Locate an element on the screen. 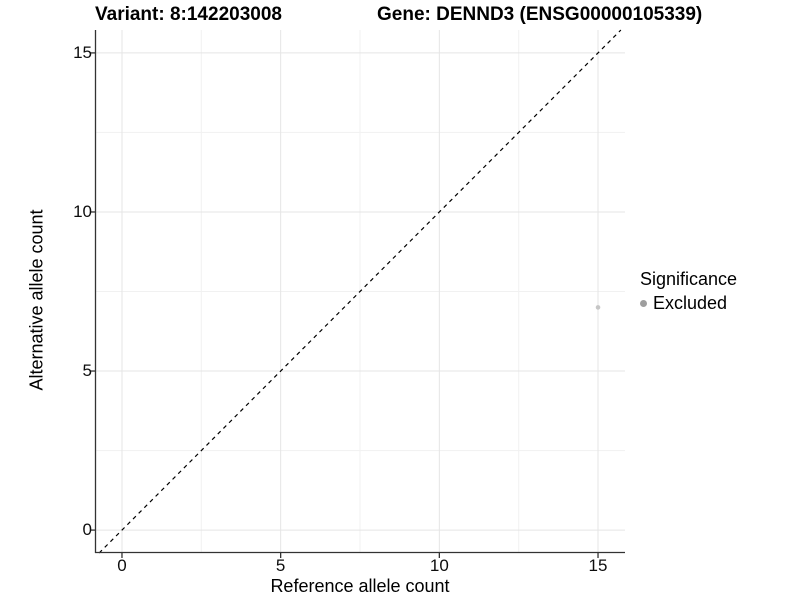 The width and height of the screenshot is (800, 600). plot-title-variant: Variant: 8:142203008 is located at coordinates (188, 14).